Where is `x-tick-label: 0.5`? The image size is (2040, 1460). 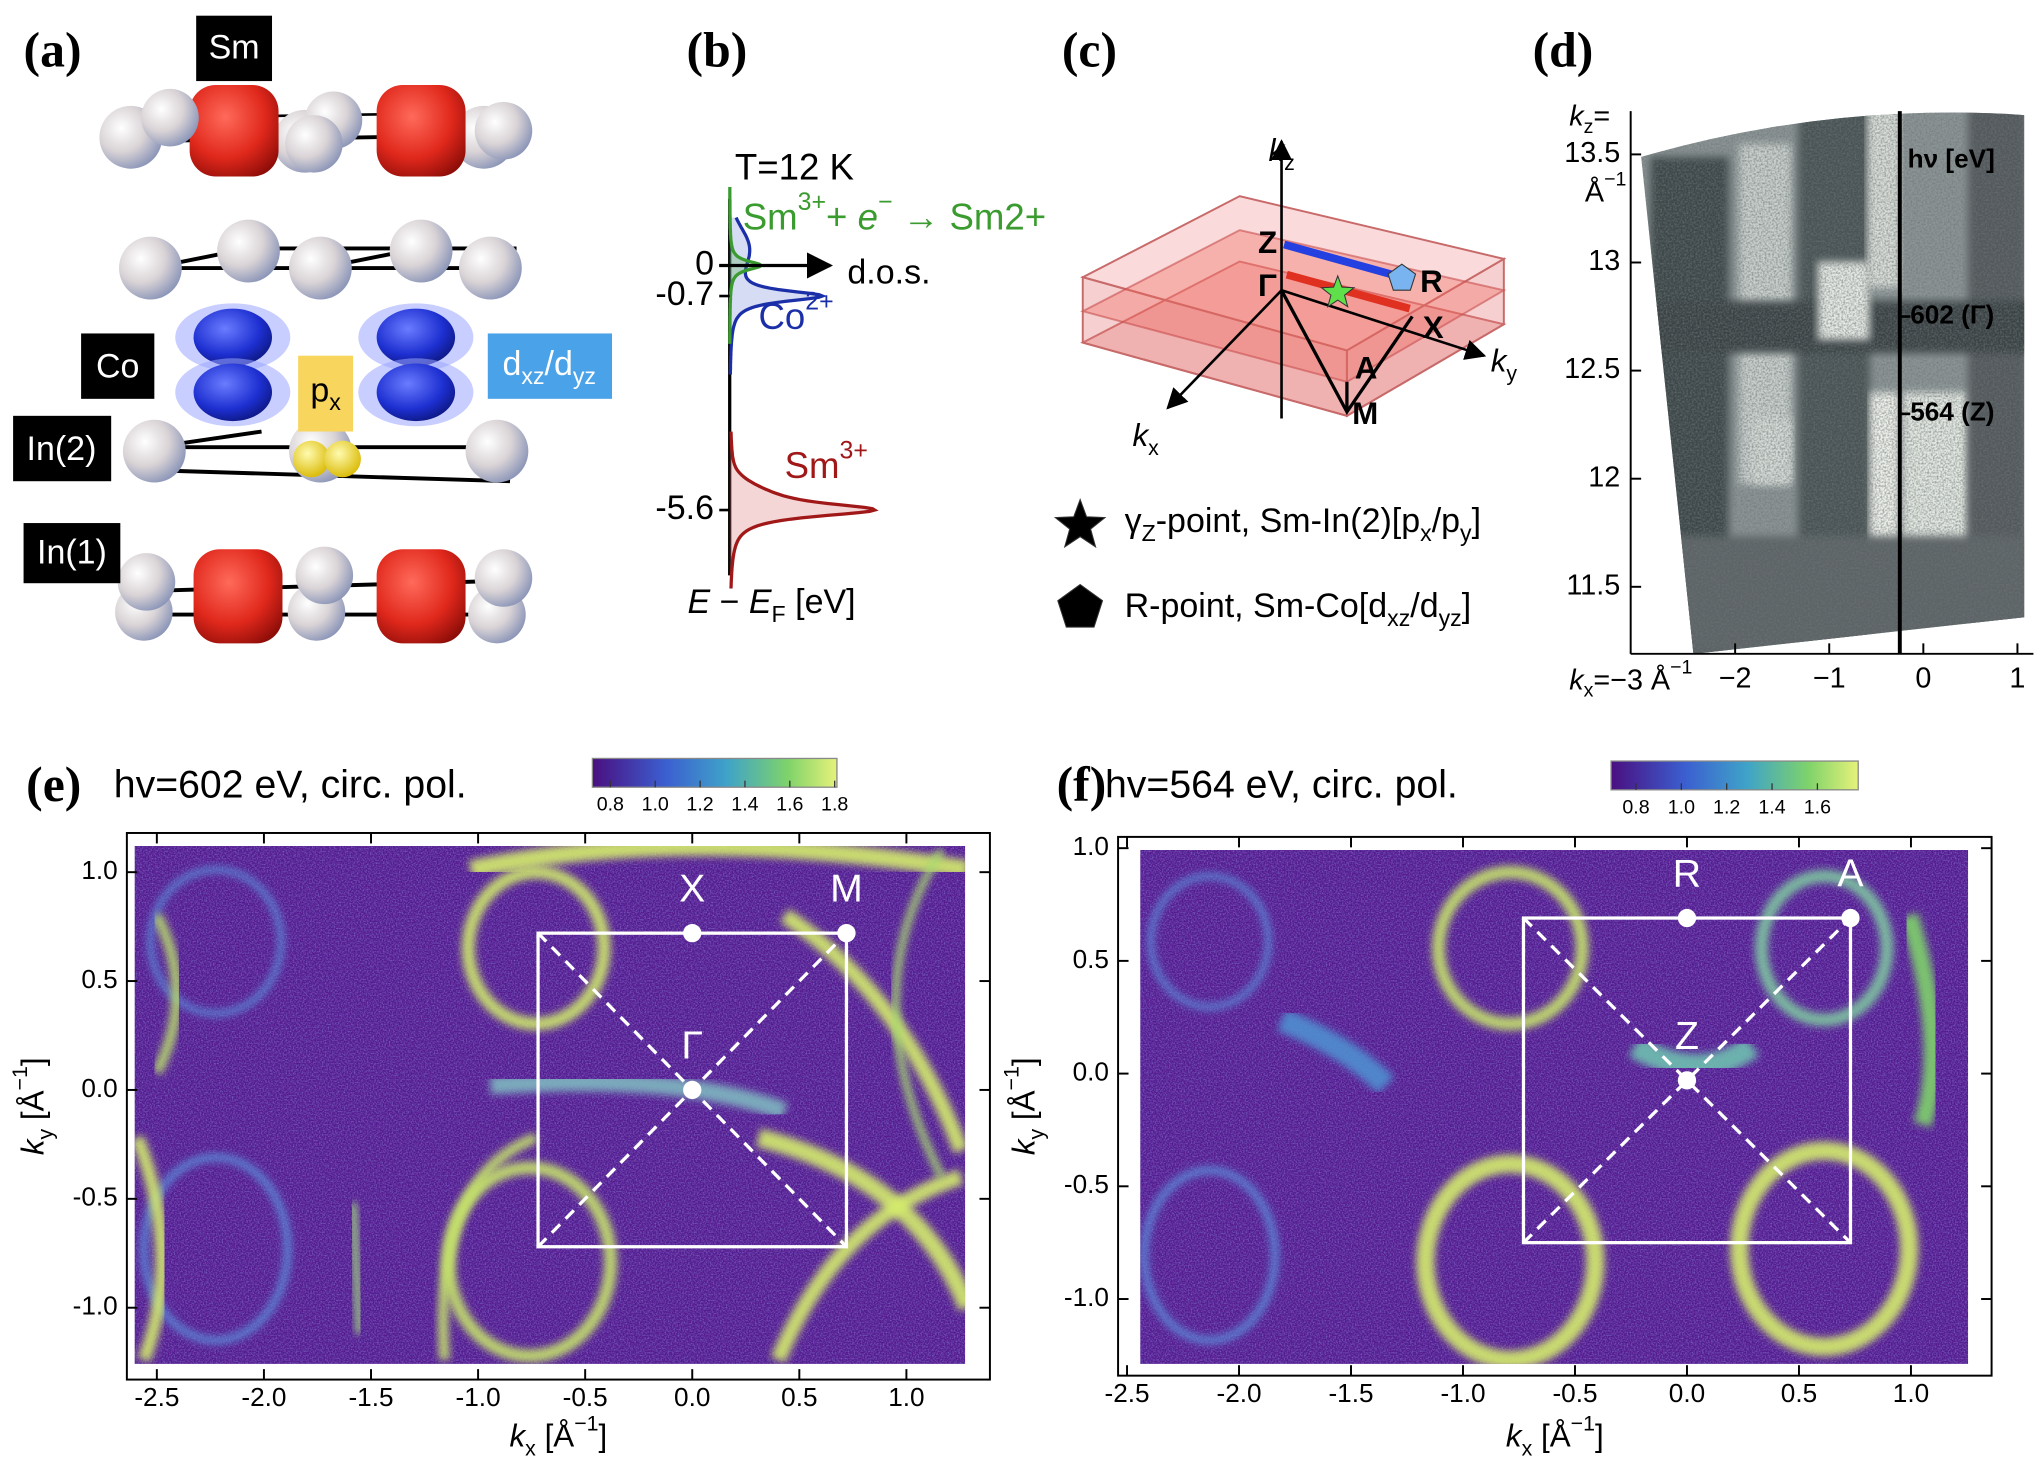
x-tick-label: 0.5 is located at coordinates (1799, 1393).